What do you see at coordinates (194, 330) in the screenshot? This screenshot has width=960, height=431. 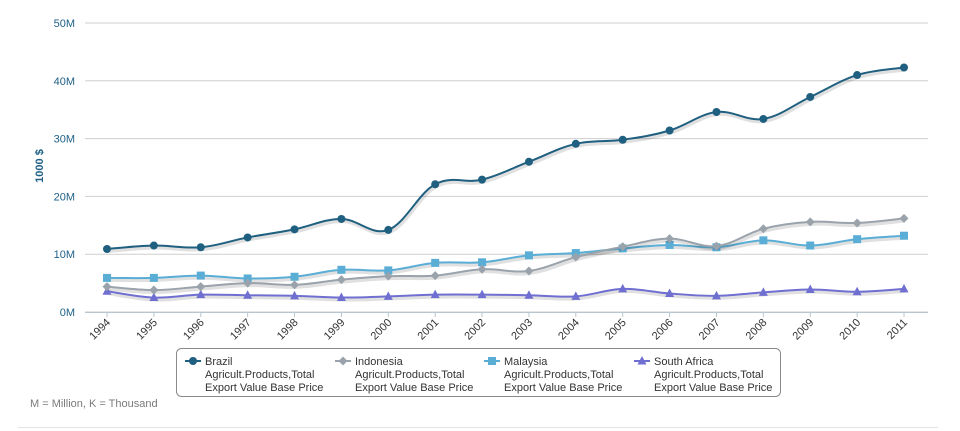 I see `x-tick-label: 1996` at bounding box center [194, 330].